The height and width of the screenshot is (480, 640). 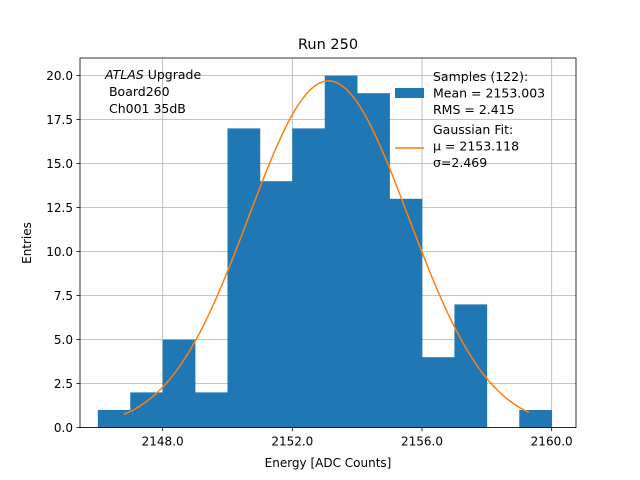 I want to click on y-tick-label: 17.5, so click(x=59, y=120).